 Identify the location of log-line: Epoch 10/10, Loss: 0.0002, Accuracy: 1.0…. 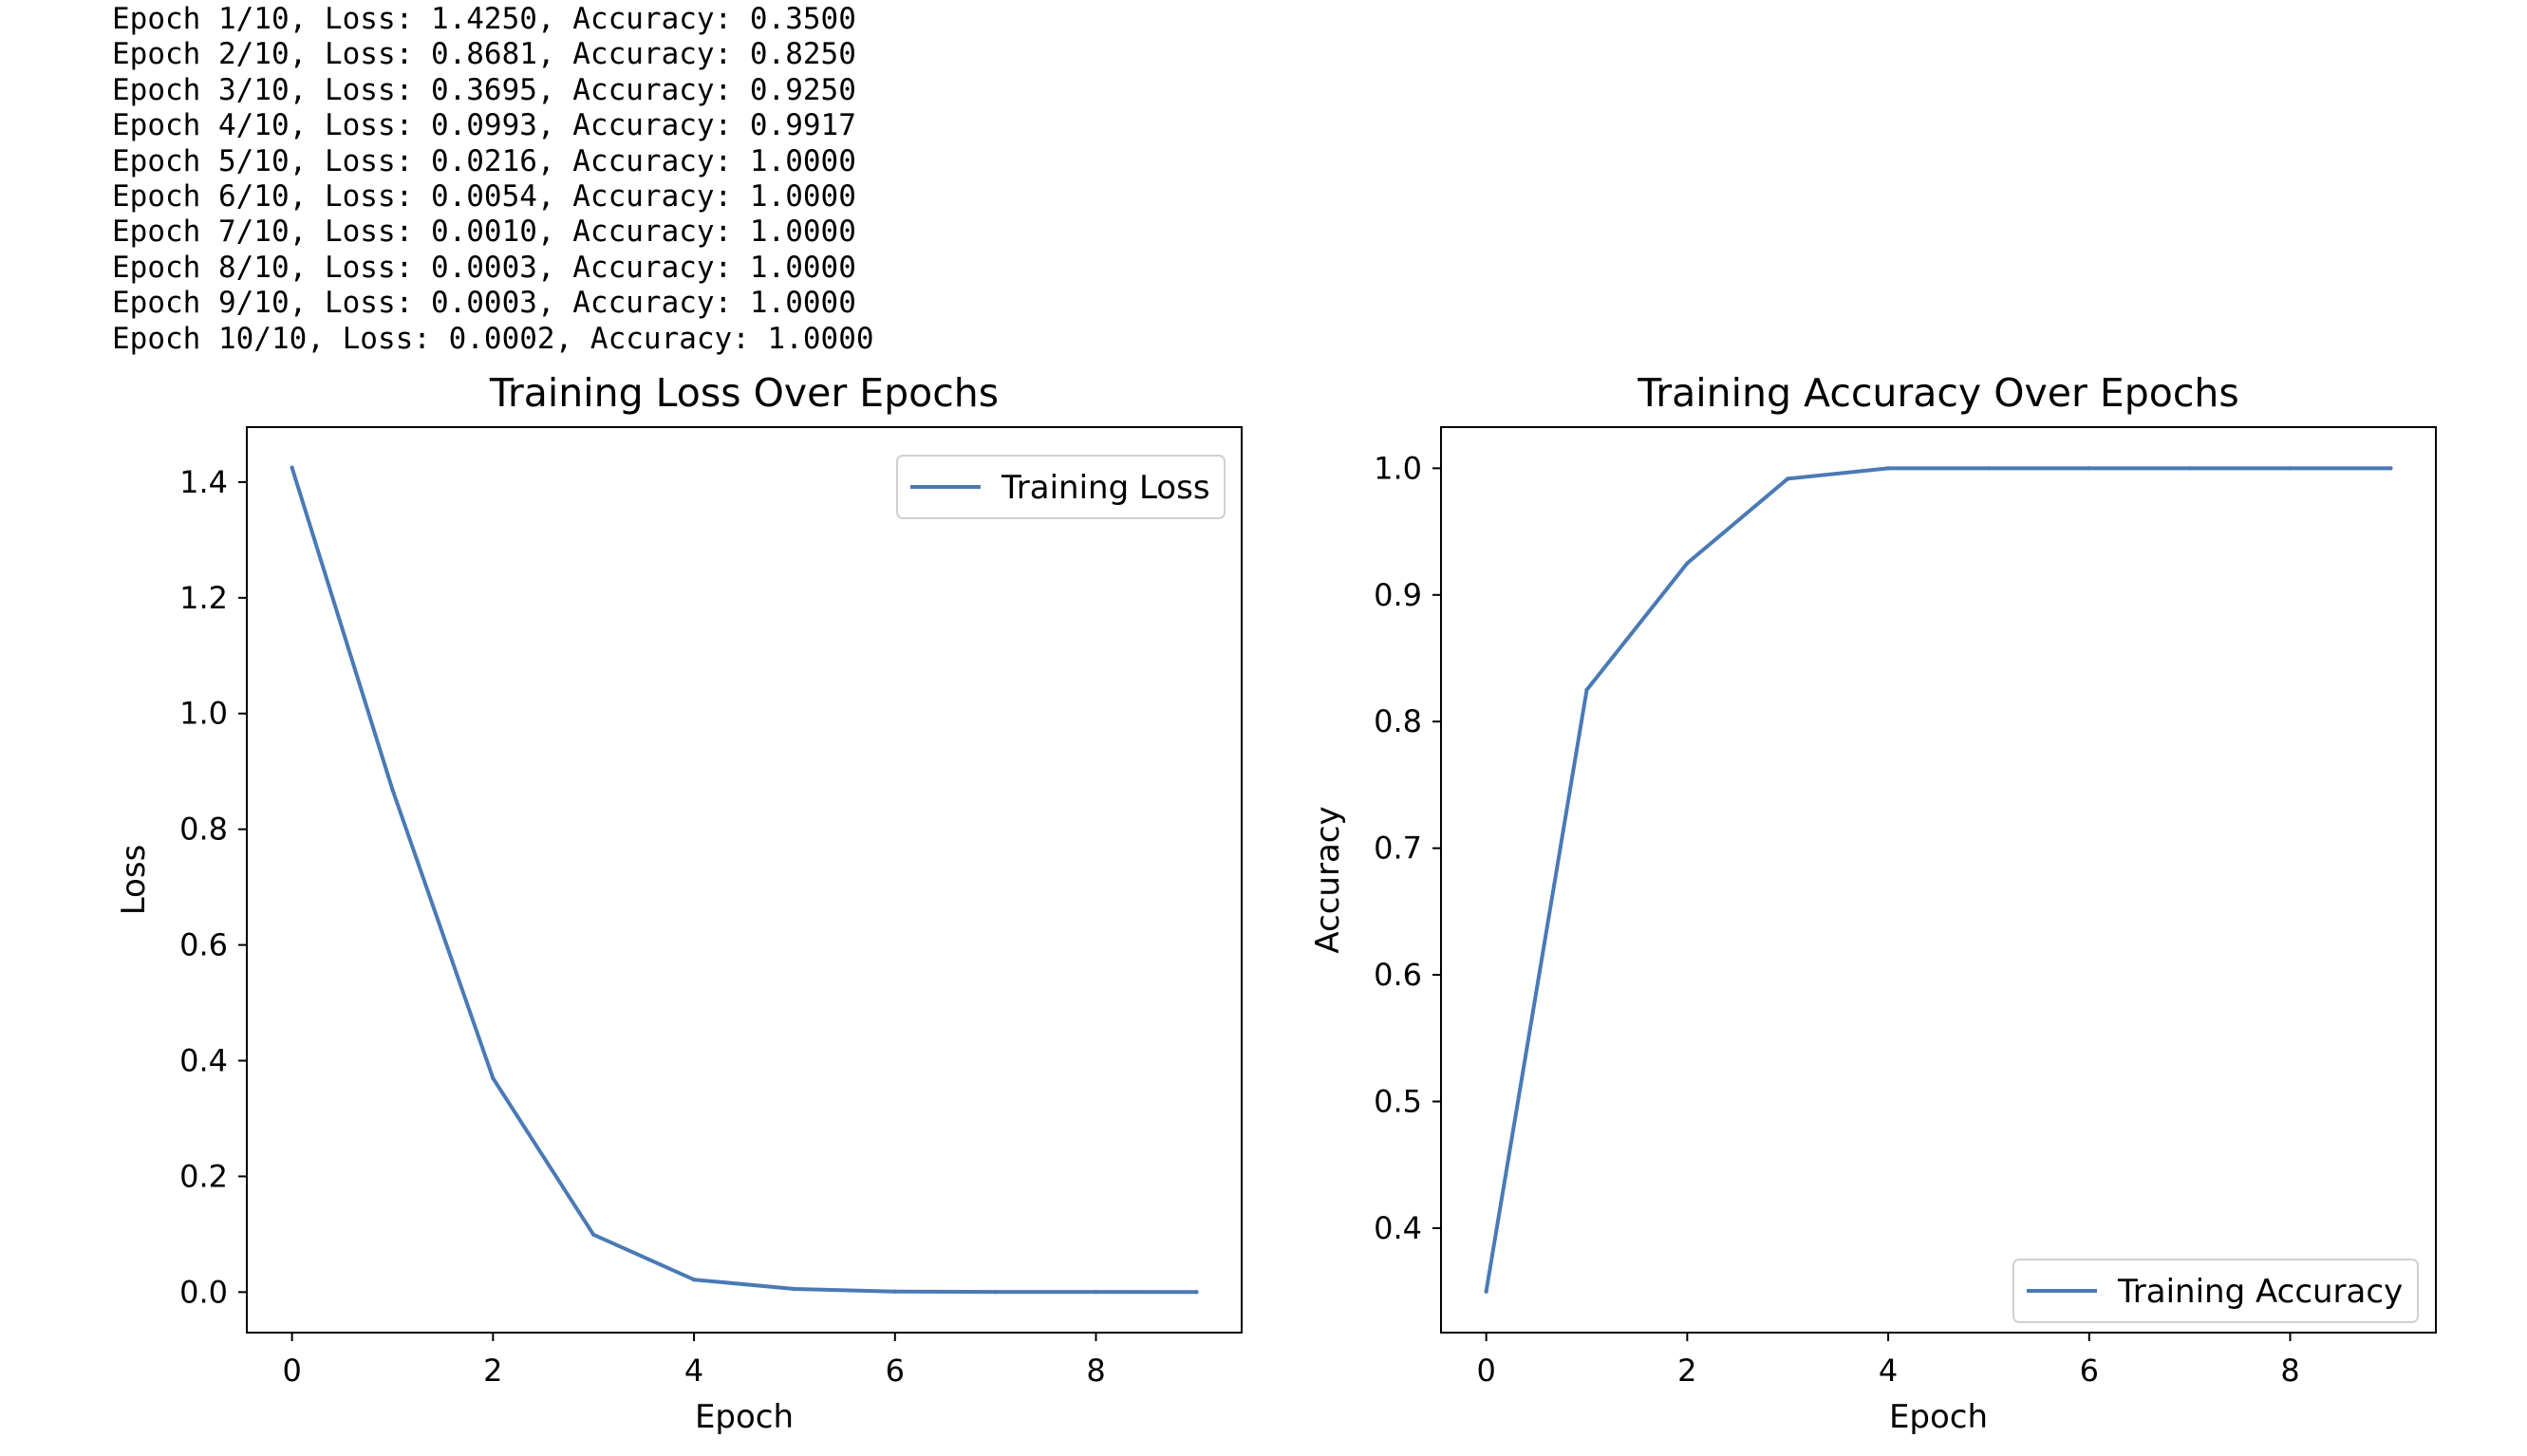
(493, 338).